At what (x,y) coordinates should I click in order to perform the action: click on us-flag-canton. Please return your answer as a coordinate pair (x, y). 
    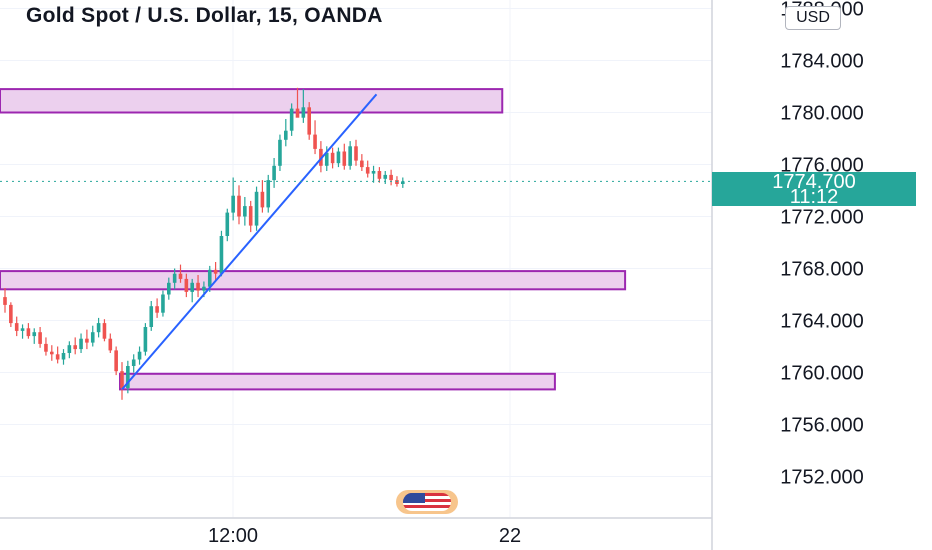
    Looking at the image, I should click on (414, 498).